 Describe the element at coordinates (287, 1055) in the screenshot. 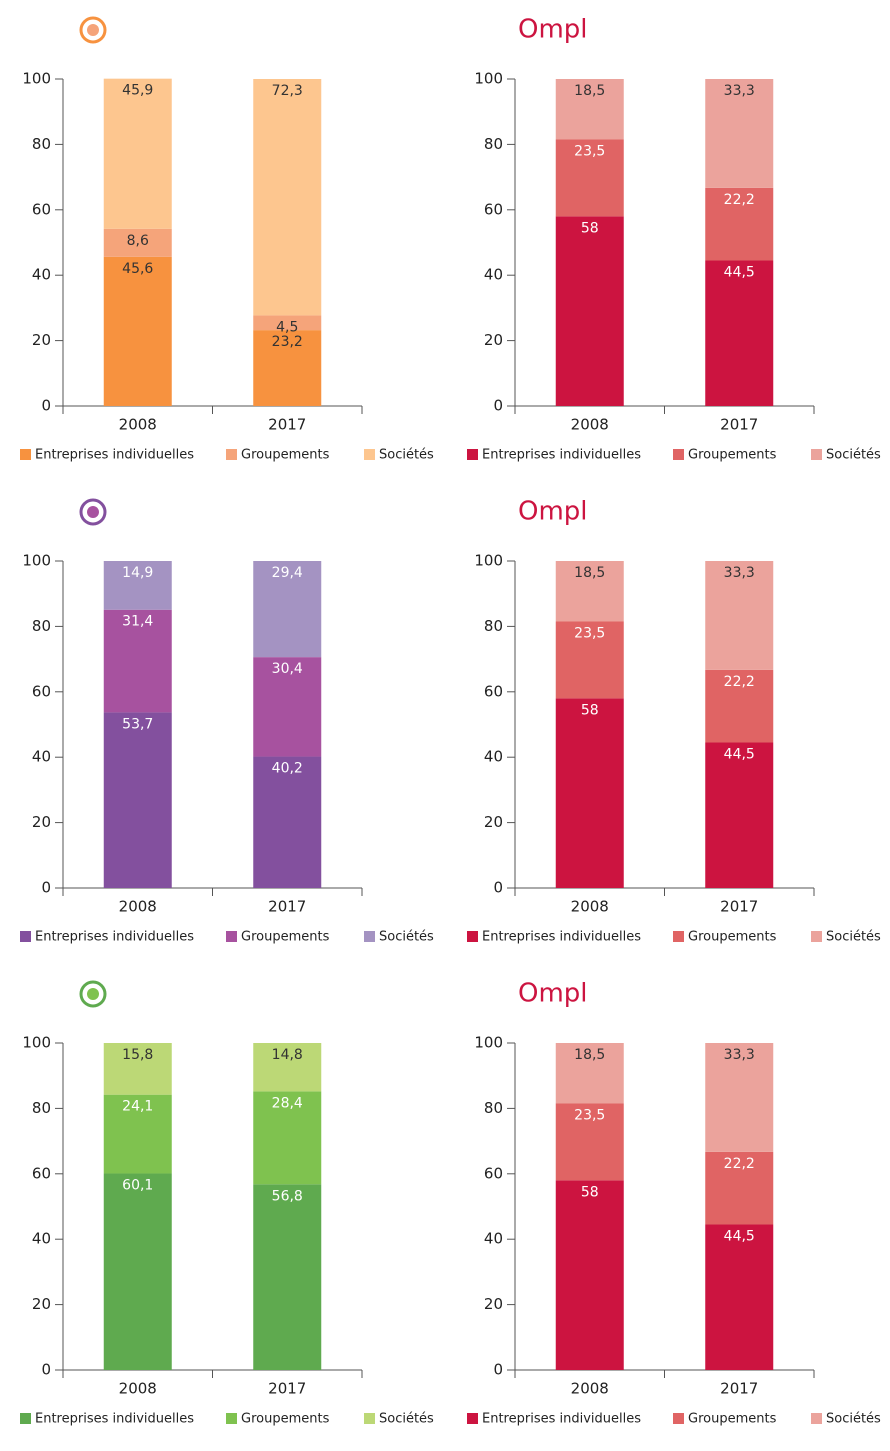

I see `data-label: 14,8` at that location.